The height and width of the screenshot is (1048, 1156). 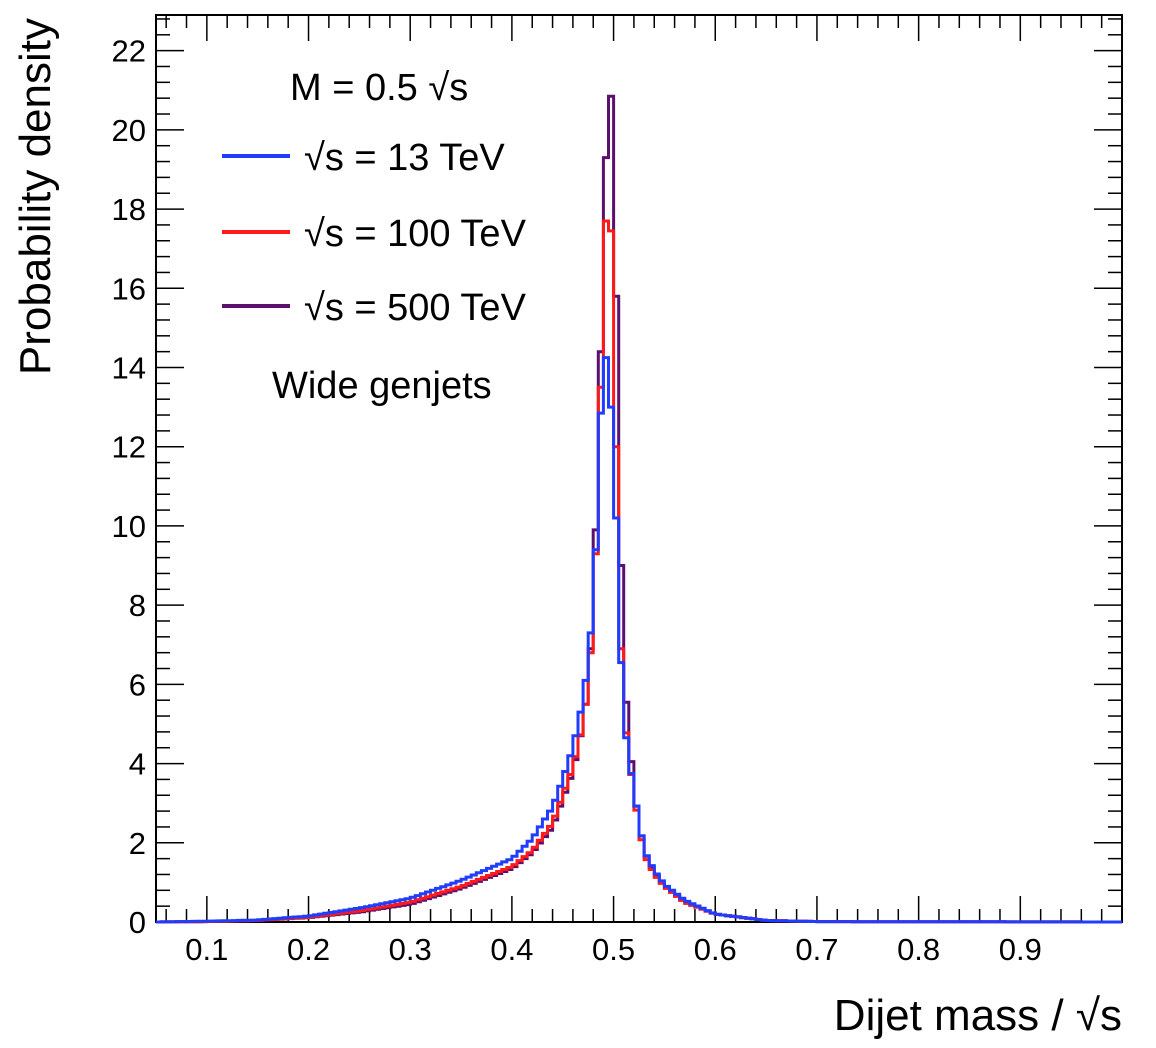 What do you see at coordinates (137, 684) in the screenshot?
I see `y-tick-label: 6` at bounding box center [137, 684].